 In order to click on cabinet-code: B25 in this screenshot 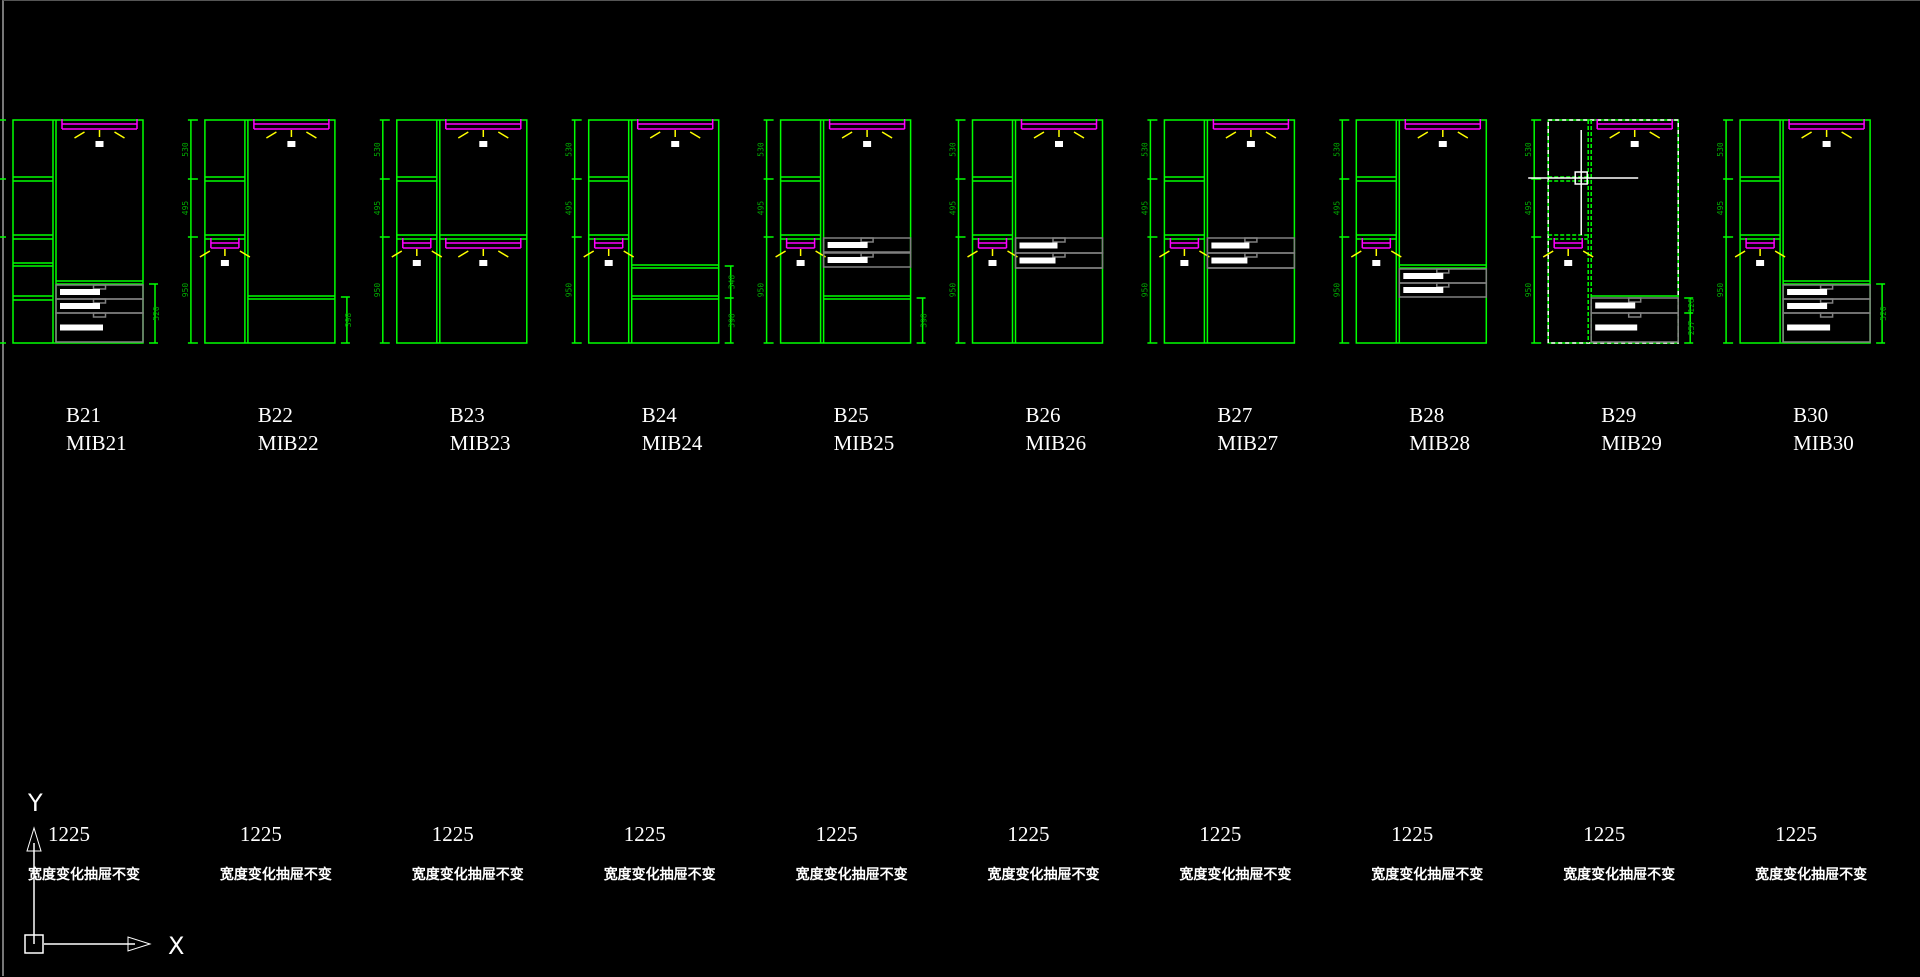, I will do `click(851, 415)`.